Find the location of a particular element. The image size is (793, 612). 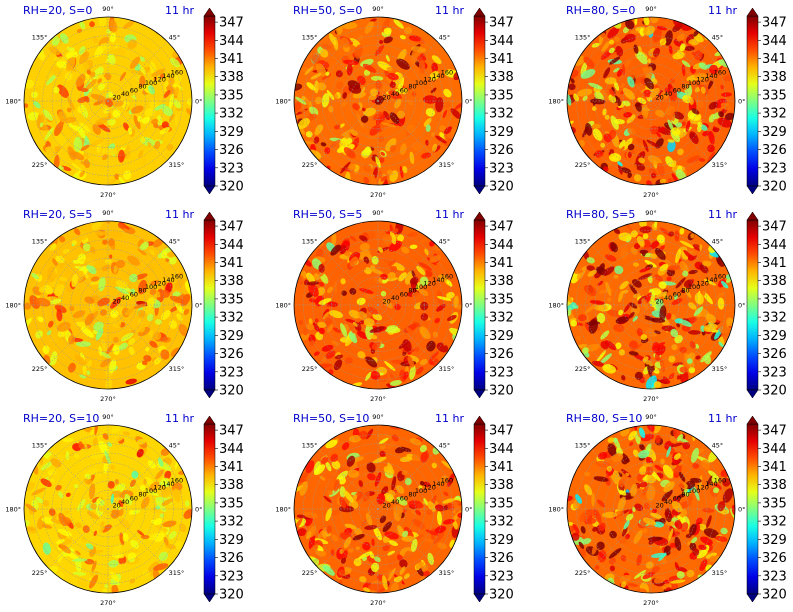

radial-tick-label: 160 is located at coordinates (720, 72).